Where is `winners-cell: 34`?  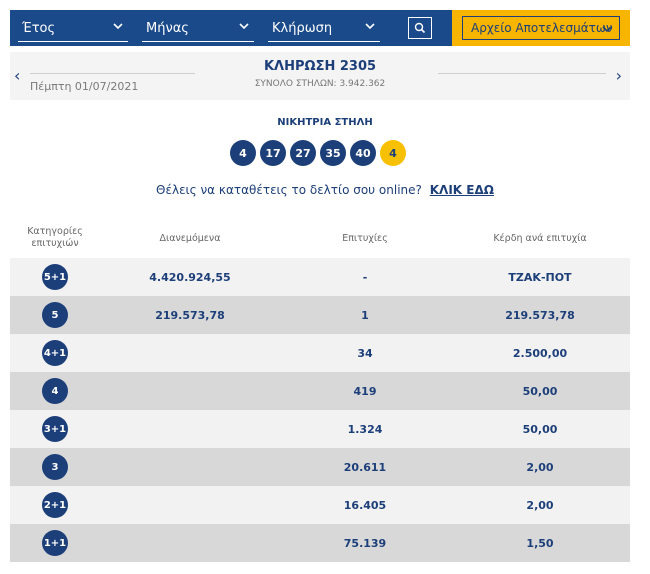
winners-cell: 34 is located at coordinates (365, 353).